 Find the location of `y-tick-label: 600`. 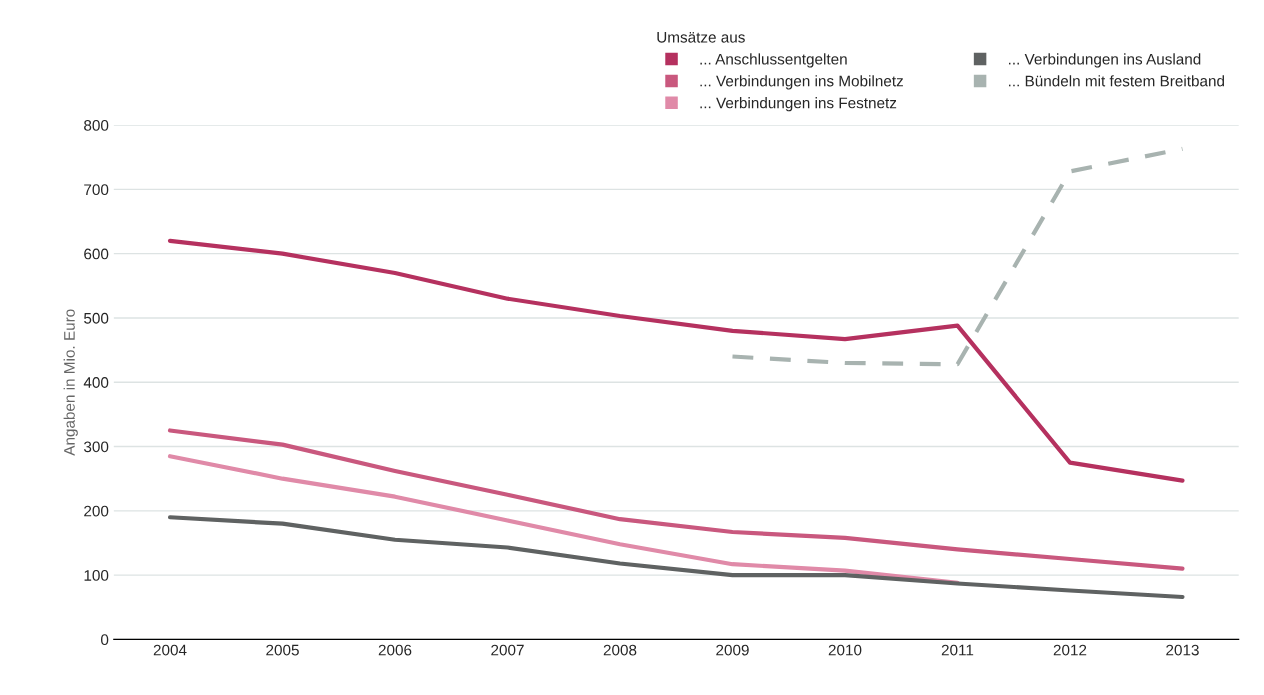

y-tick-label: 600 is located at coordinates (96, 254).